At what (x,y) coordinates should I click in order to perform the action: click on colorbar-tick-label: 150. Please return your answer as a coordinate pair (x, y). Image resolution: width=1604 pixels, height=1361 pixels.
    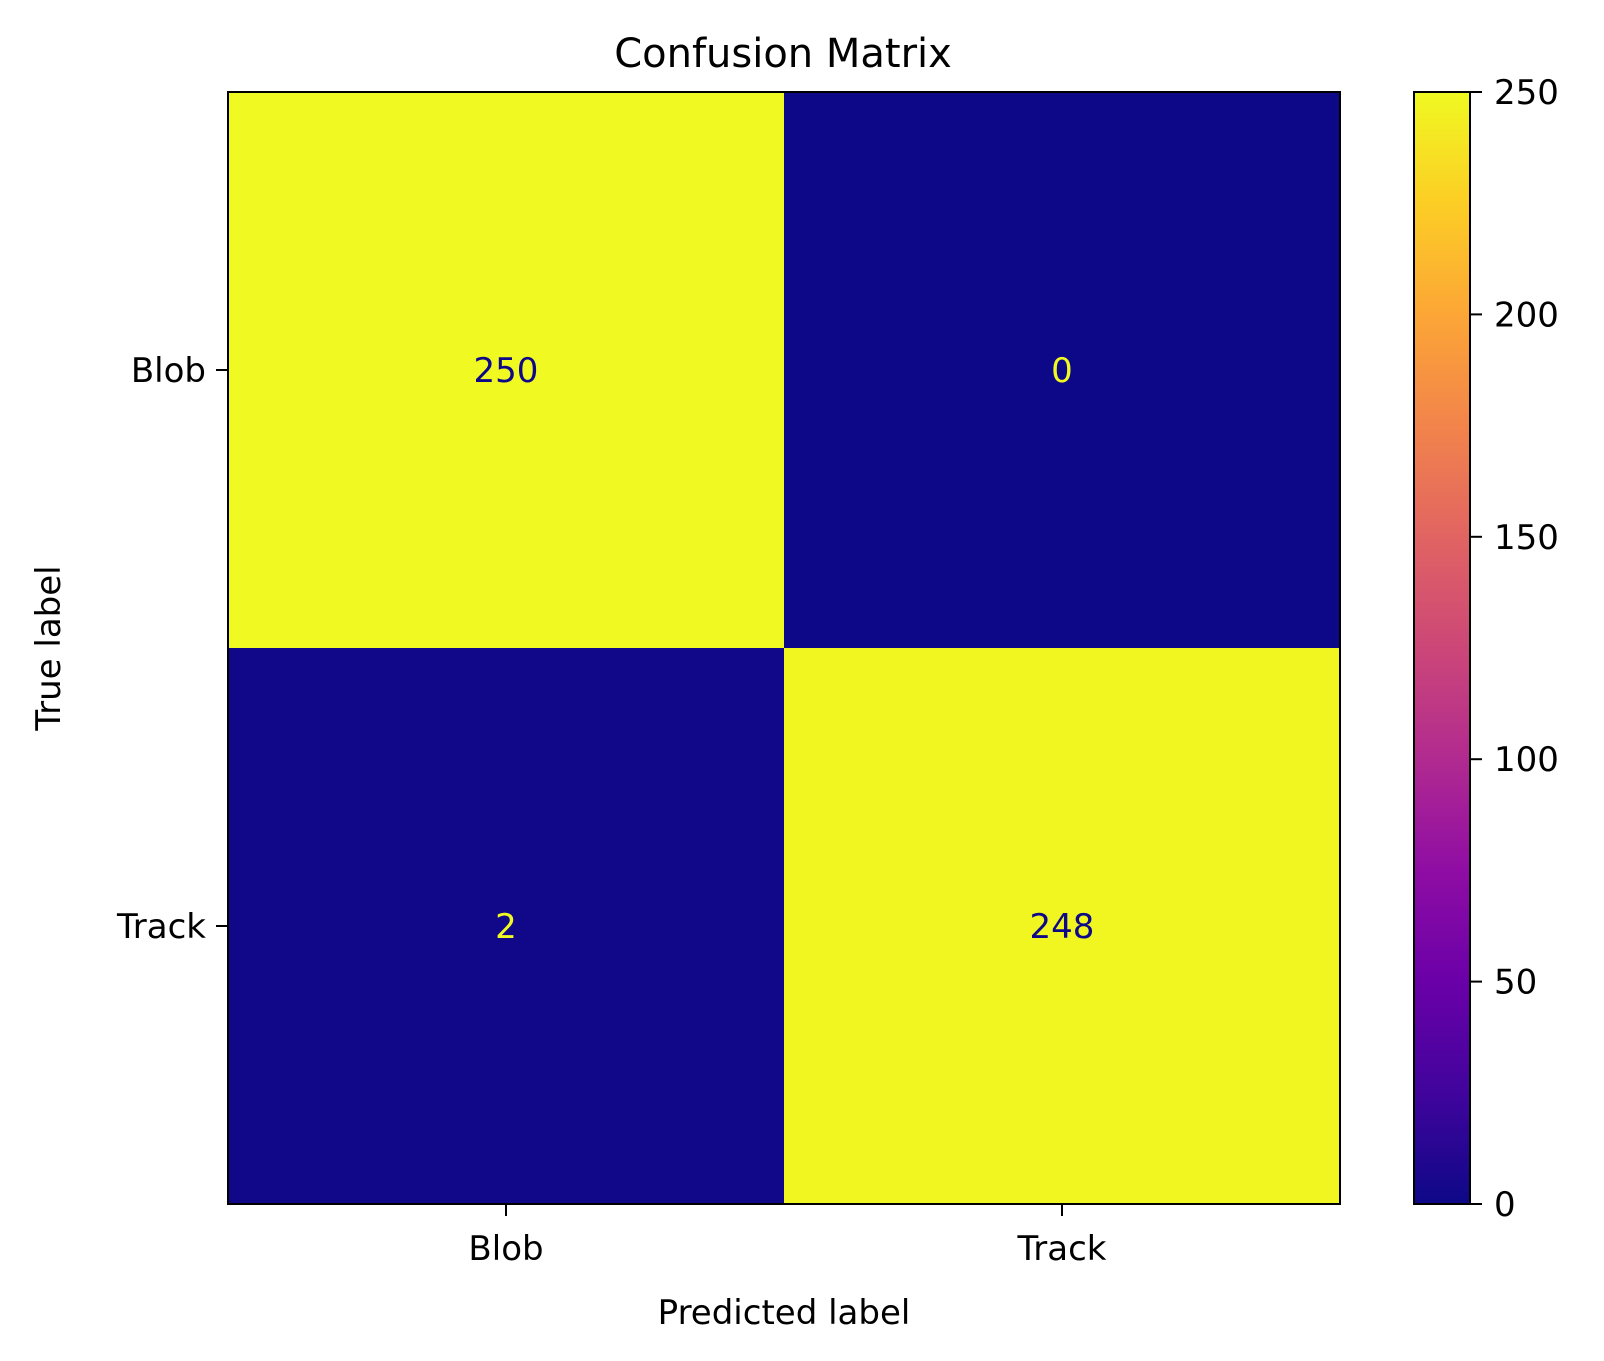
    Looking at the image, I should click on (1526, 538).